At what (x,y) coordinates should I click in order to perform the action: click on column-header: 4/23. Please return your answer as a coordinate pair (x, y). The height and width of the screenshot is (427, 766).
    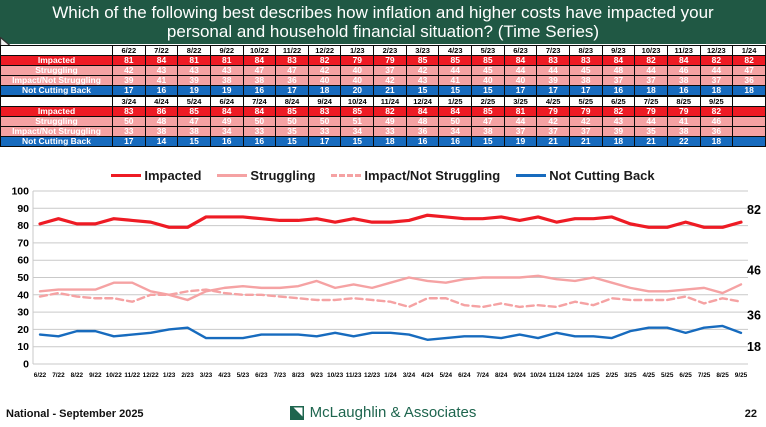
    Looking at the image, I should click on (455, 50).